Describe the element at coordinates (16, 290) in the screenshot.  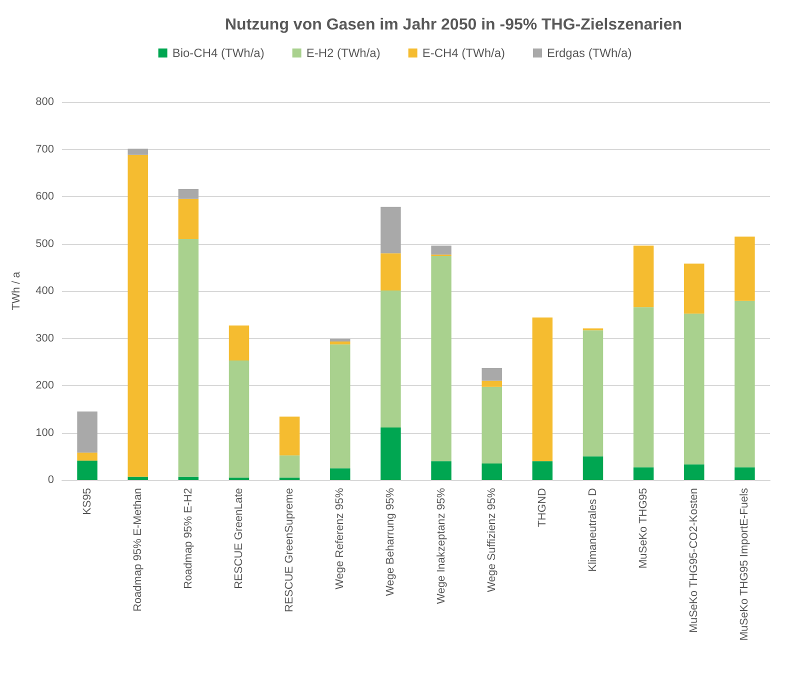
I see `y-axis-title: TWh / a` at that location.